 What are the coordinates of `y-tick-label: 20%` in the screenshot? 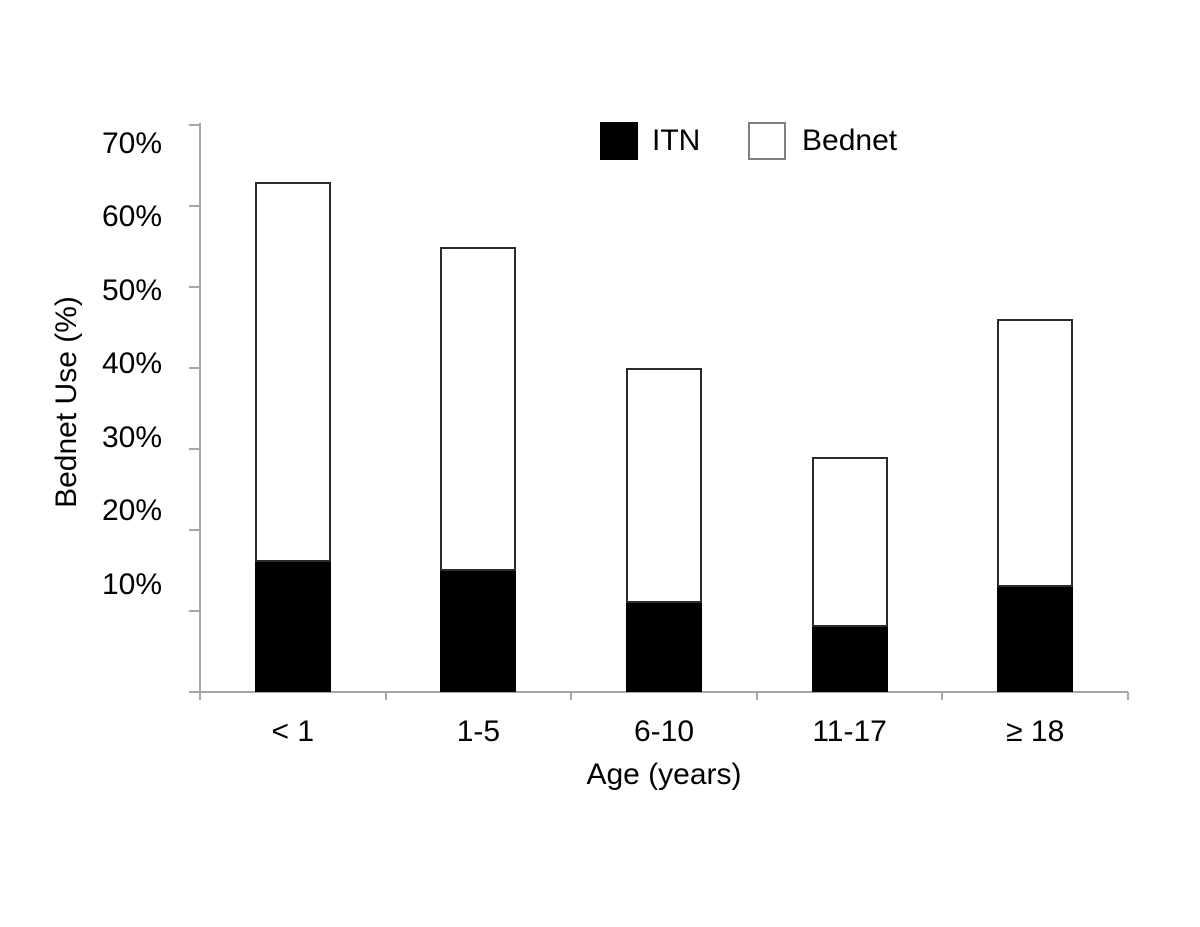 It's located at (131, 510).